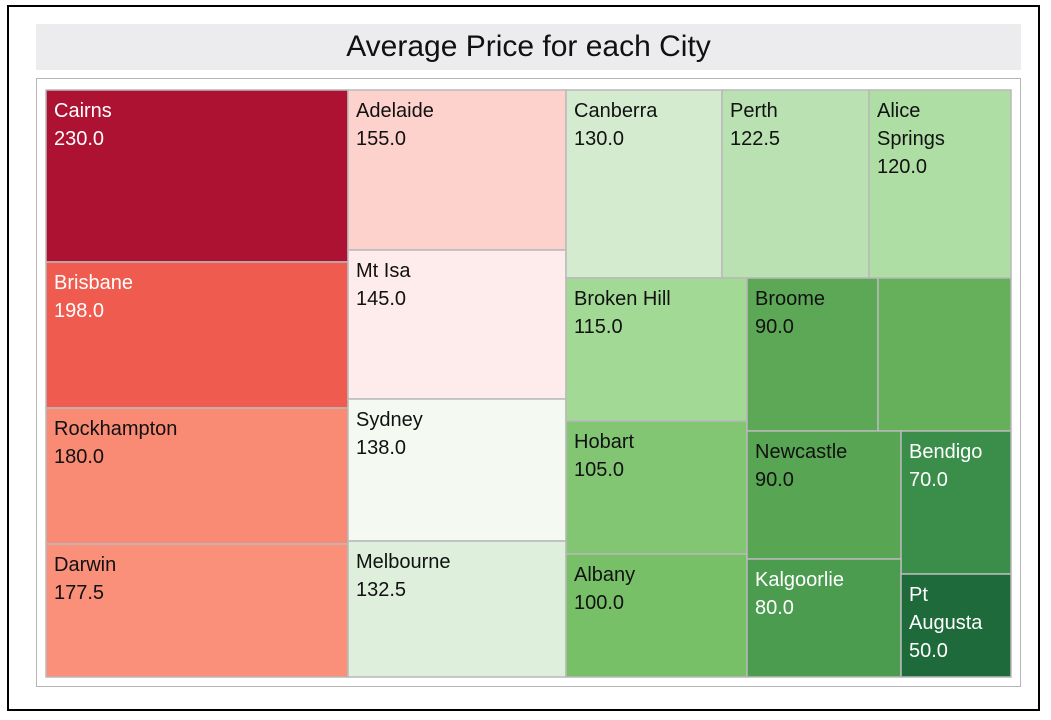  What do you see at coordinates (79, 593) in the screenshot?
I see `treemap-cell-value: 177.5` at bounding box center [79, 593].